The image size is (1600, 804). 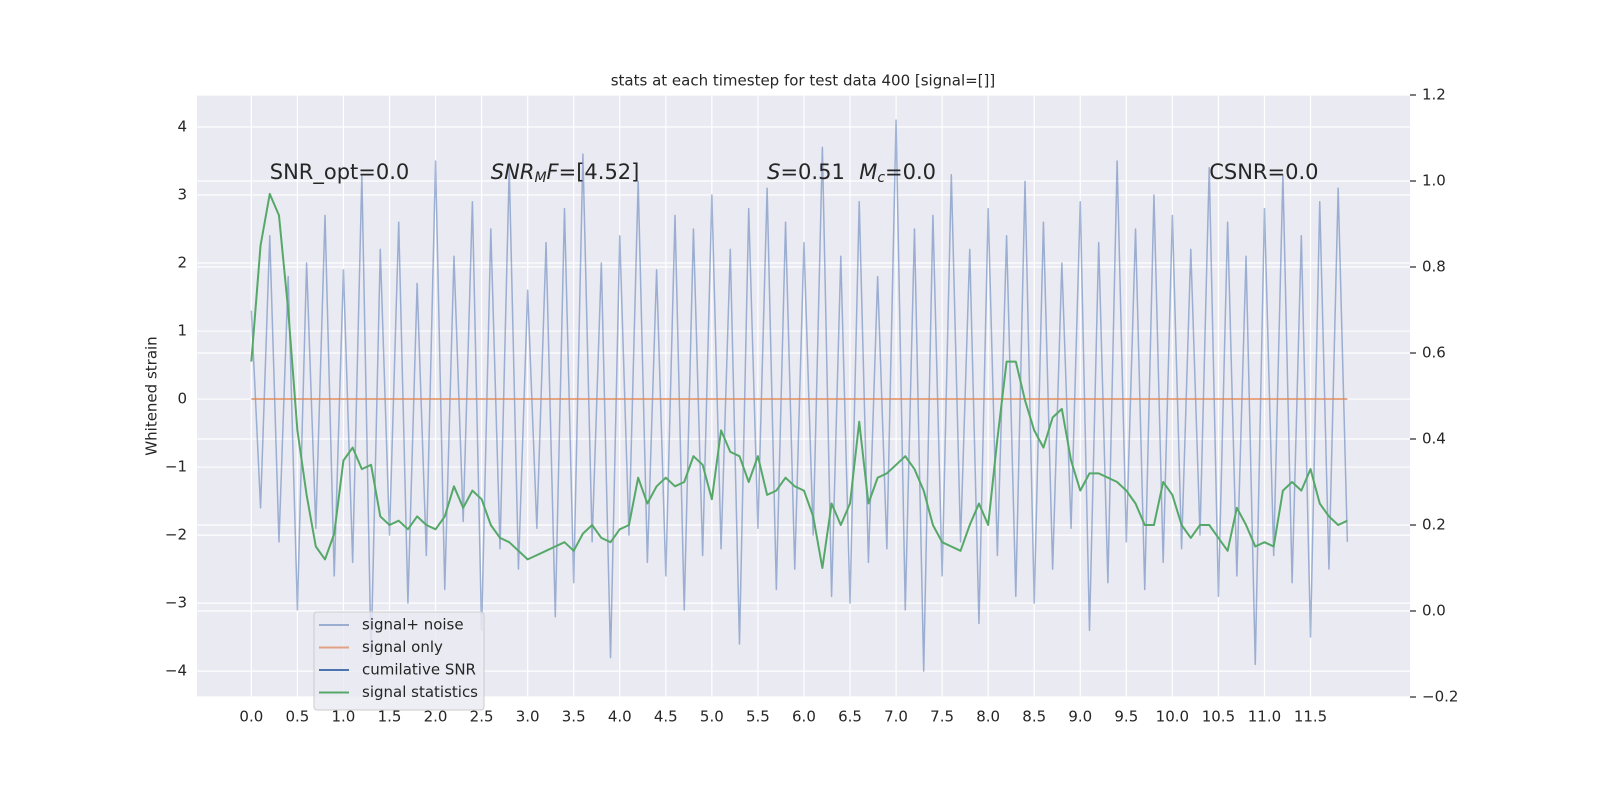 I want to click on x-tick-label: 8.5, so click(x=1034, y=717).